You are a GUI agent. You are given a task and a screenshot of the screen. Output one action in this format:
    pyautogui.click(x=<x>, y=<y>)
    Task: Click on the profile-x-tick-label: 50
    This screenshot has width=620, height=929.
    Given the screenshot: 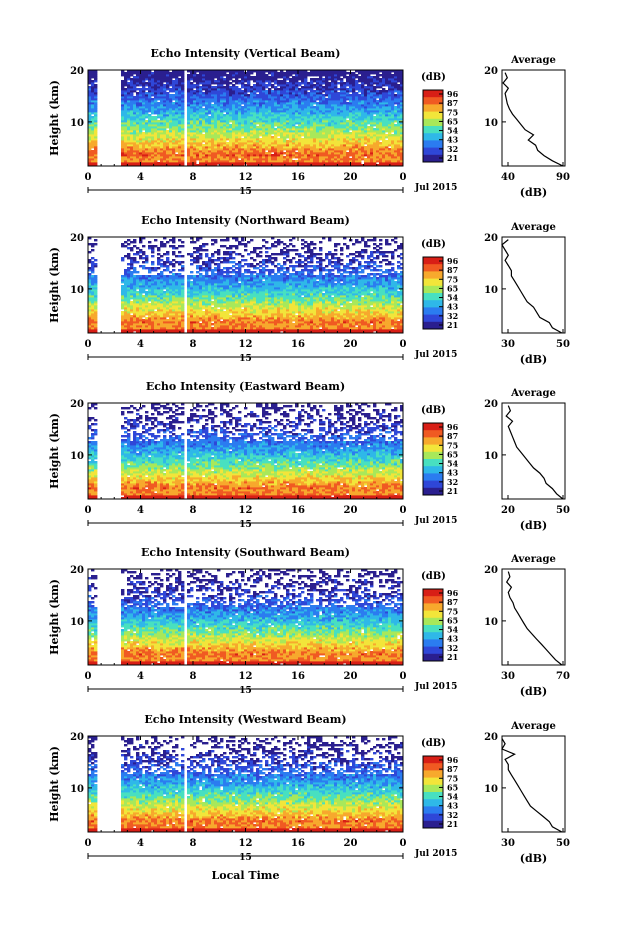 What is the action you would take?
    pyautogui.click(x=563, y=510)
    